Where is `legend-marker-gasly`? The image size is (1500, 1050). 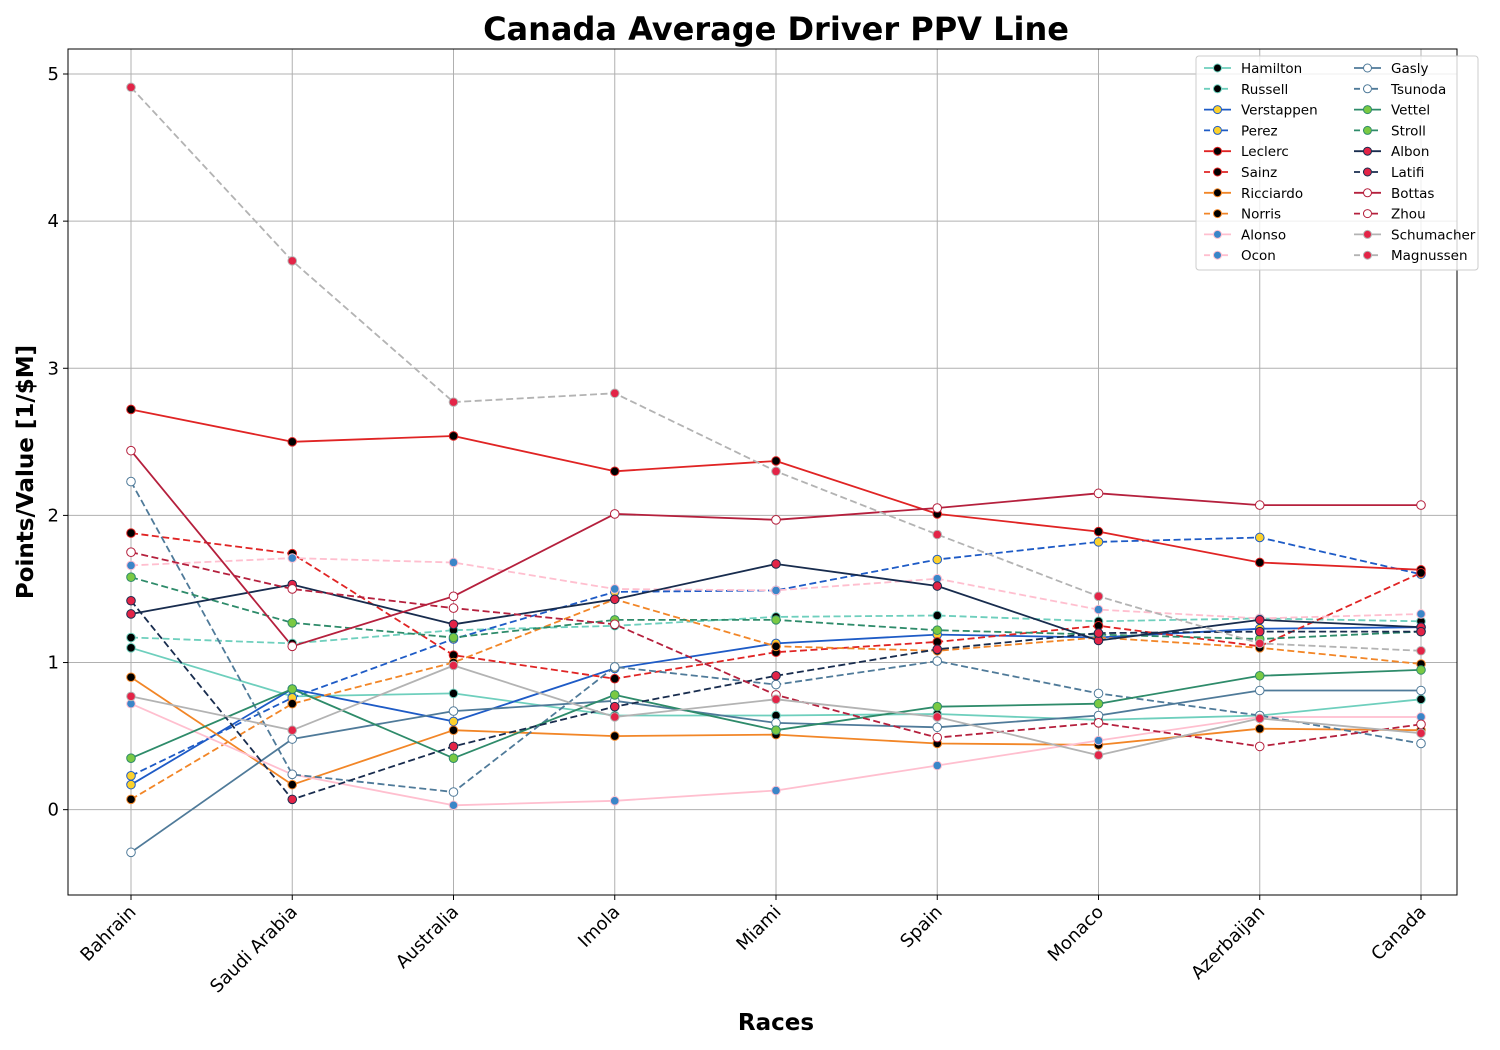 legend-marker-gasly is located at coordinates (1367, 68).